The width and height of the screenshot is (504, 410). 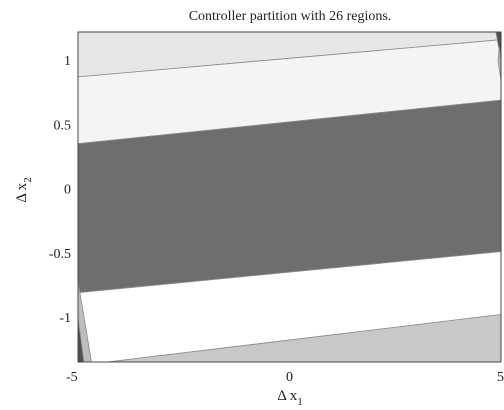 What do you see at coordinates (67, 61) in the screenshot?
I see `y-tick-label: 1` at bounding box center [67, 61].